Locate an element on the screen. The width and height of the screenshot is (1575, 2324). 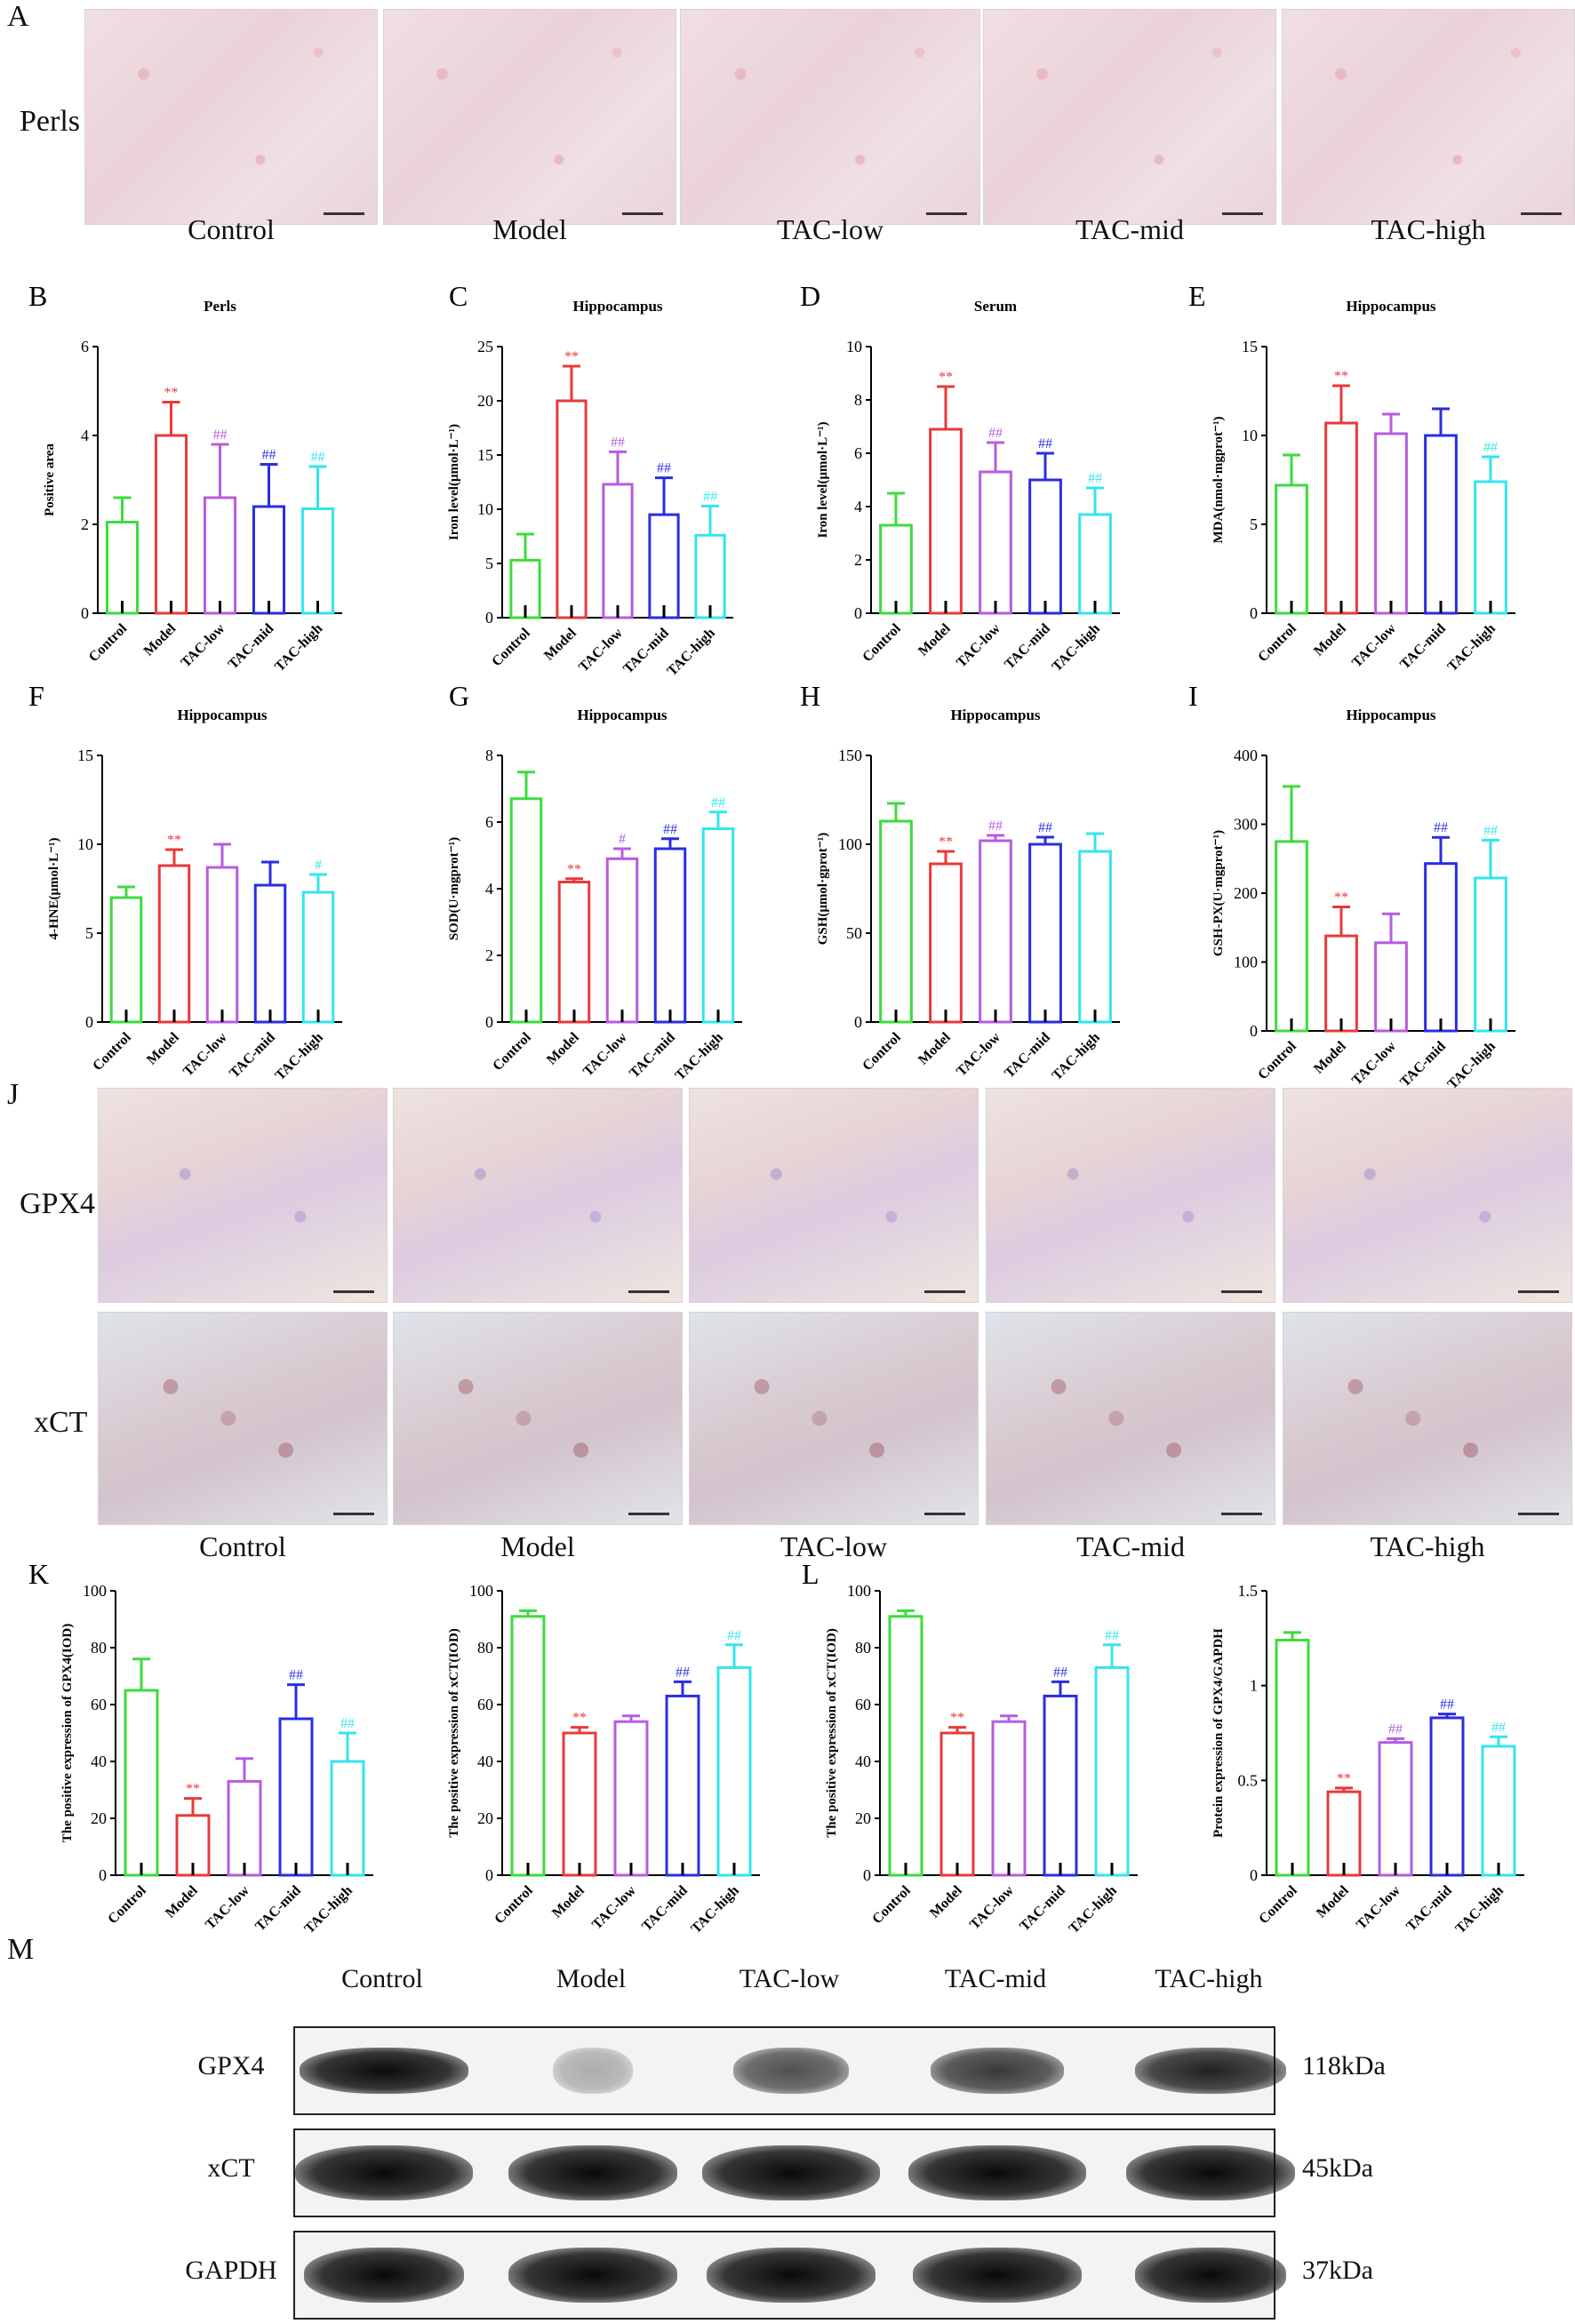
y-tick-label: 8 is located at coordinates (858, 400).